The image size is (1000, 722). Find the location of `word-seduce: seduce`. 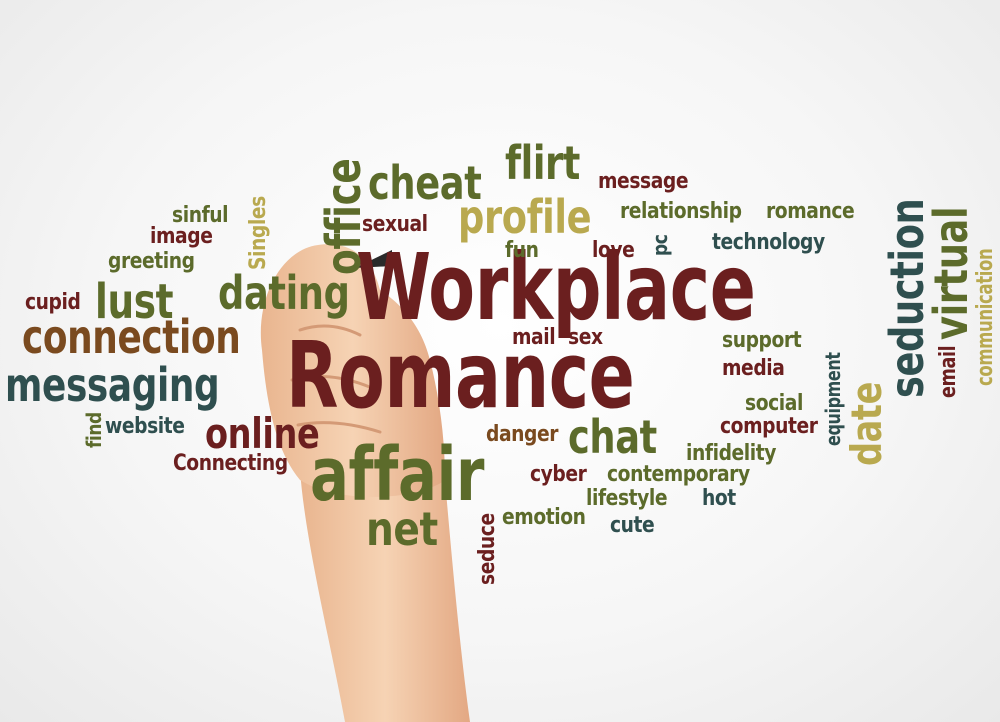

word-seduce: seduce is located at coordinates (487, 549).